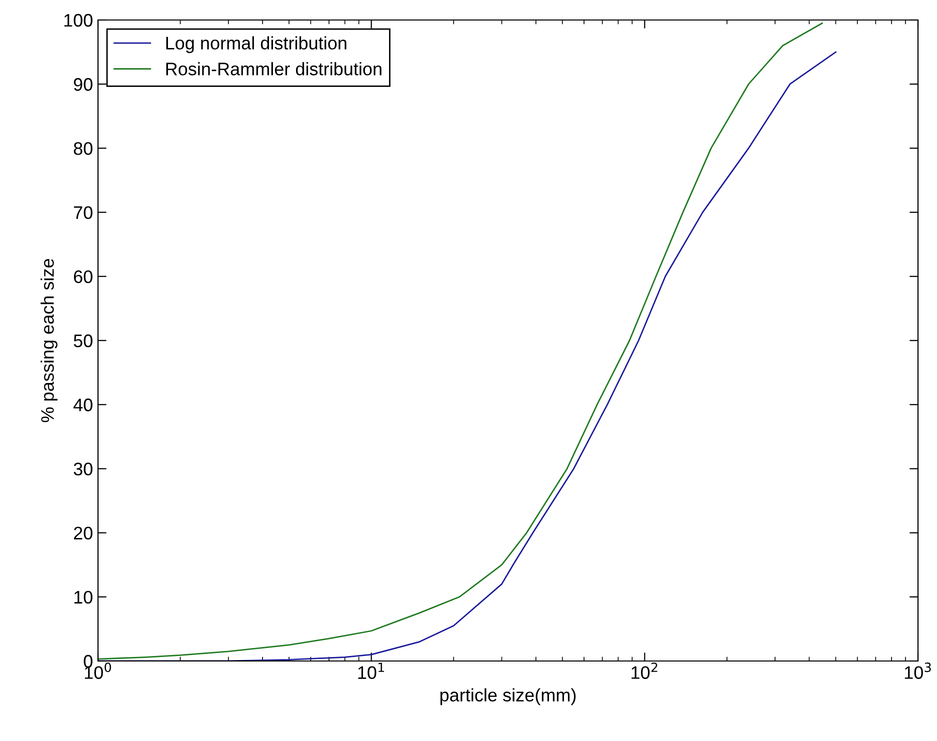 Image resolution: width=937 pixels, height=741 pixels. Describe the element at coordinates (83, 277) in the screenshot. I see `y-tick-label: 60` at that location.